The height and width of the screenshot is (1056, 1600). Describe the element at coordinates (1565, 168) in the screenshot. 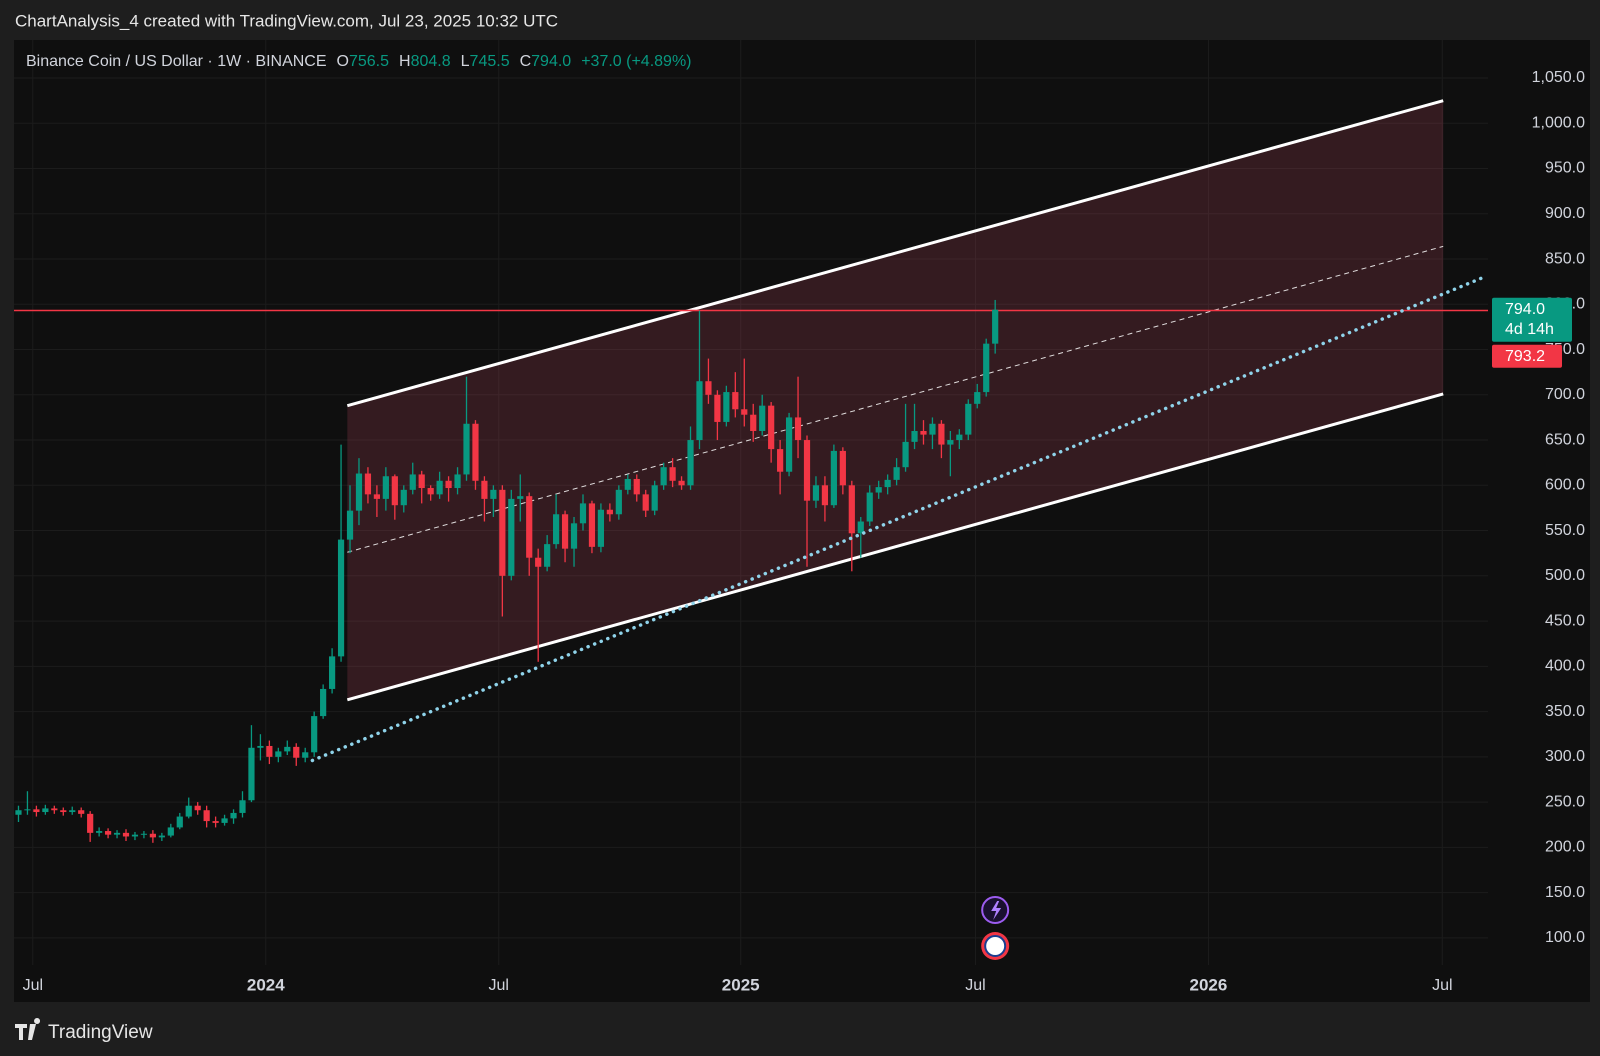

I see `y-tick-label: 950.0` at that location.